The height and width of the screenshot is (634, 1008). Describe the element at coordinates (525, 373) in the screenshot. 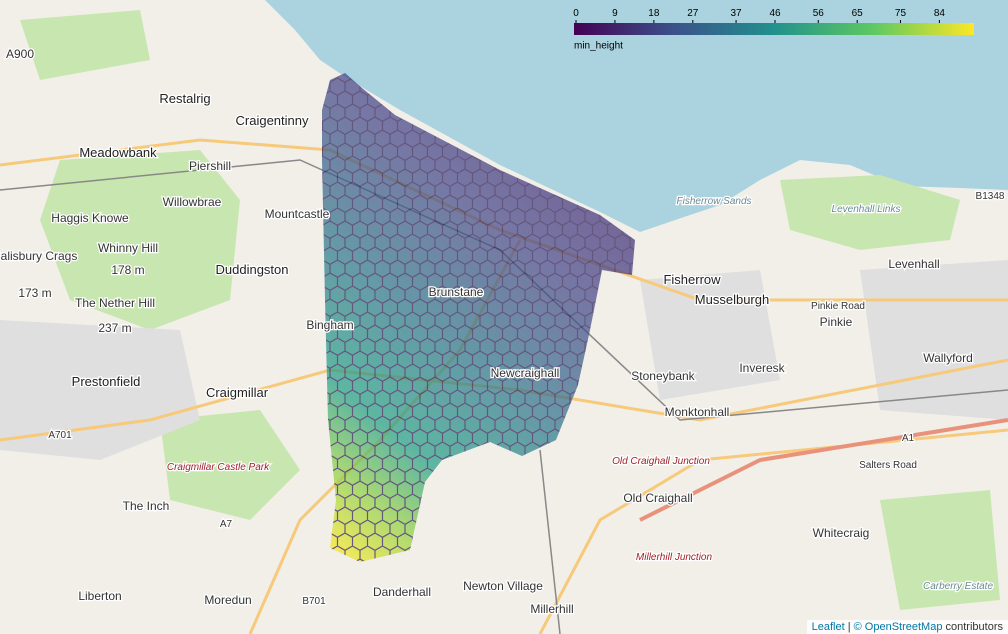

I see `place-label: Newcraighall` at that location.